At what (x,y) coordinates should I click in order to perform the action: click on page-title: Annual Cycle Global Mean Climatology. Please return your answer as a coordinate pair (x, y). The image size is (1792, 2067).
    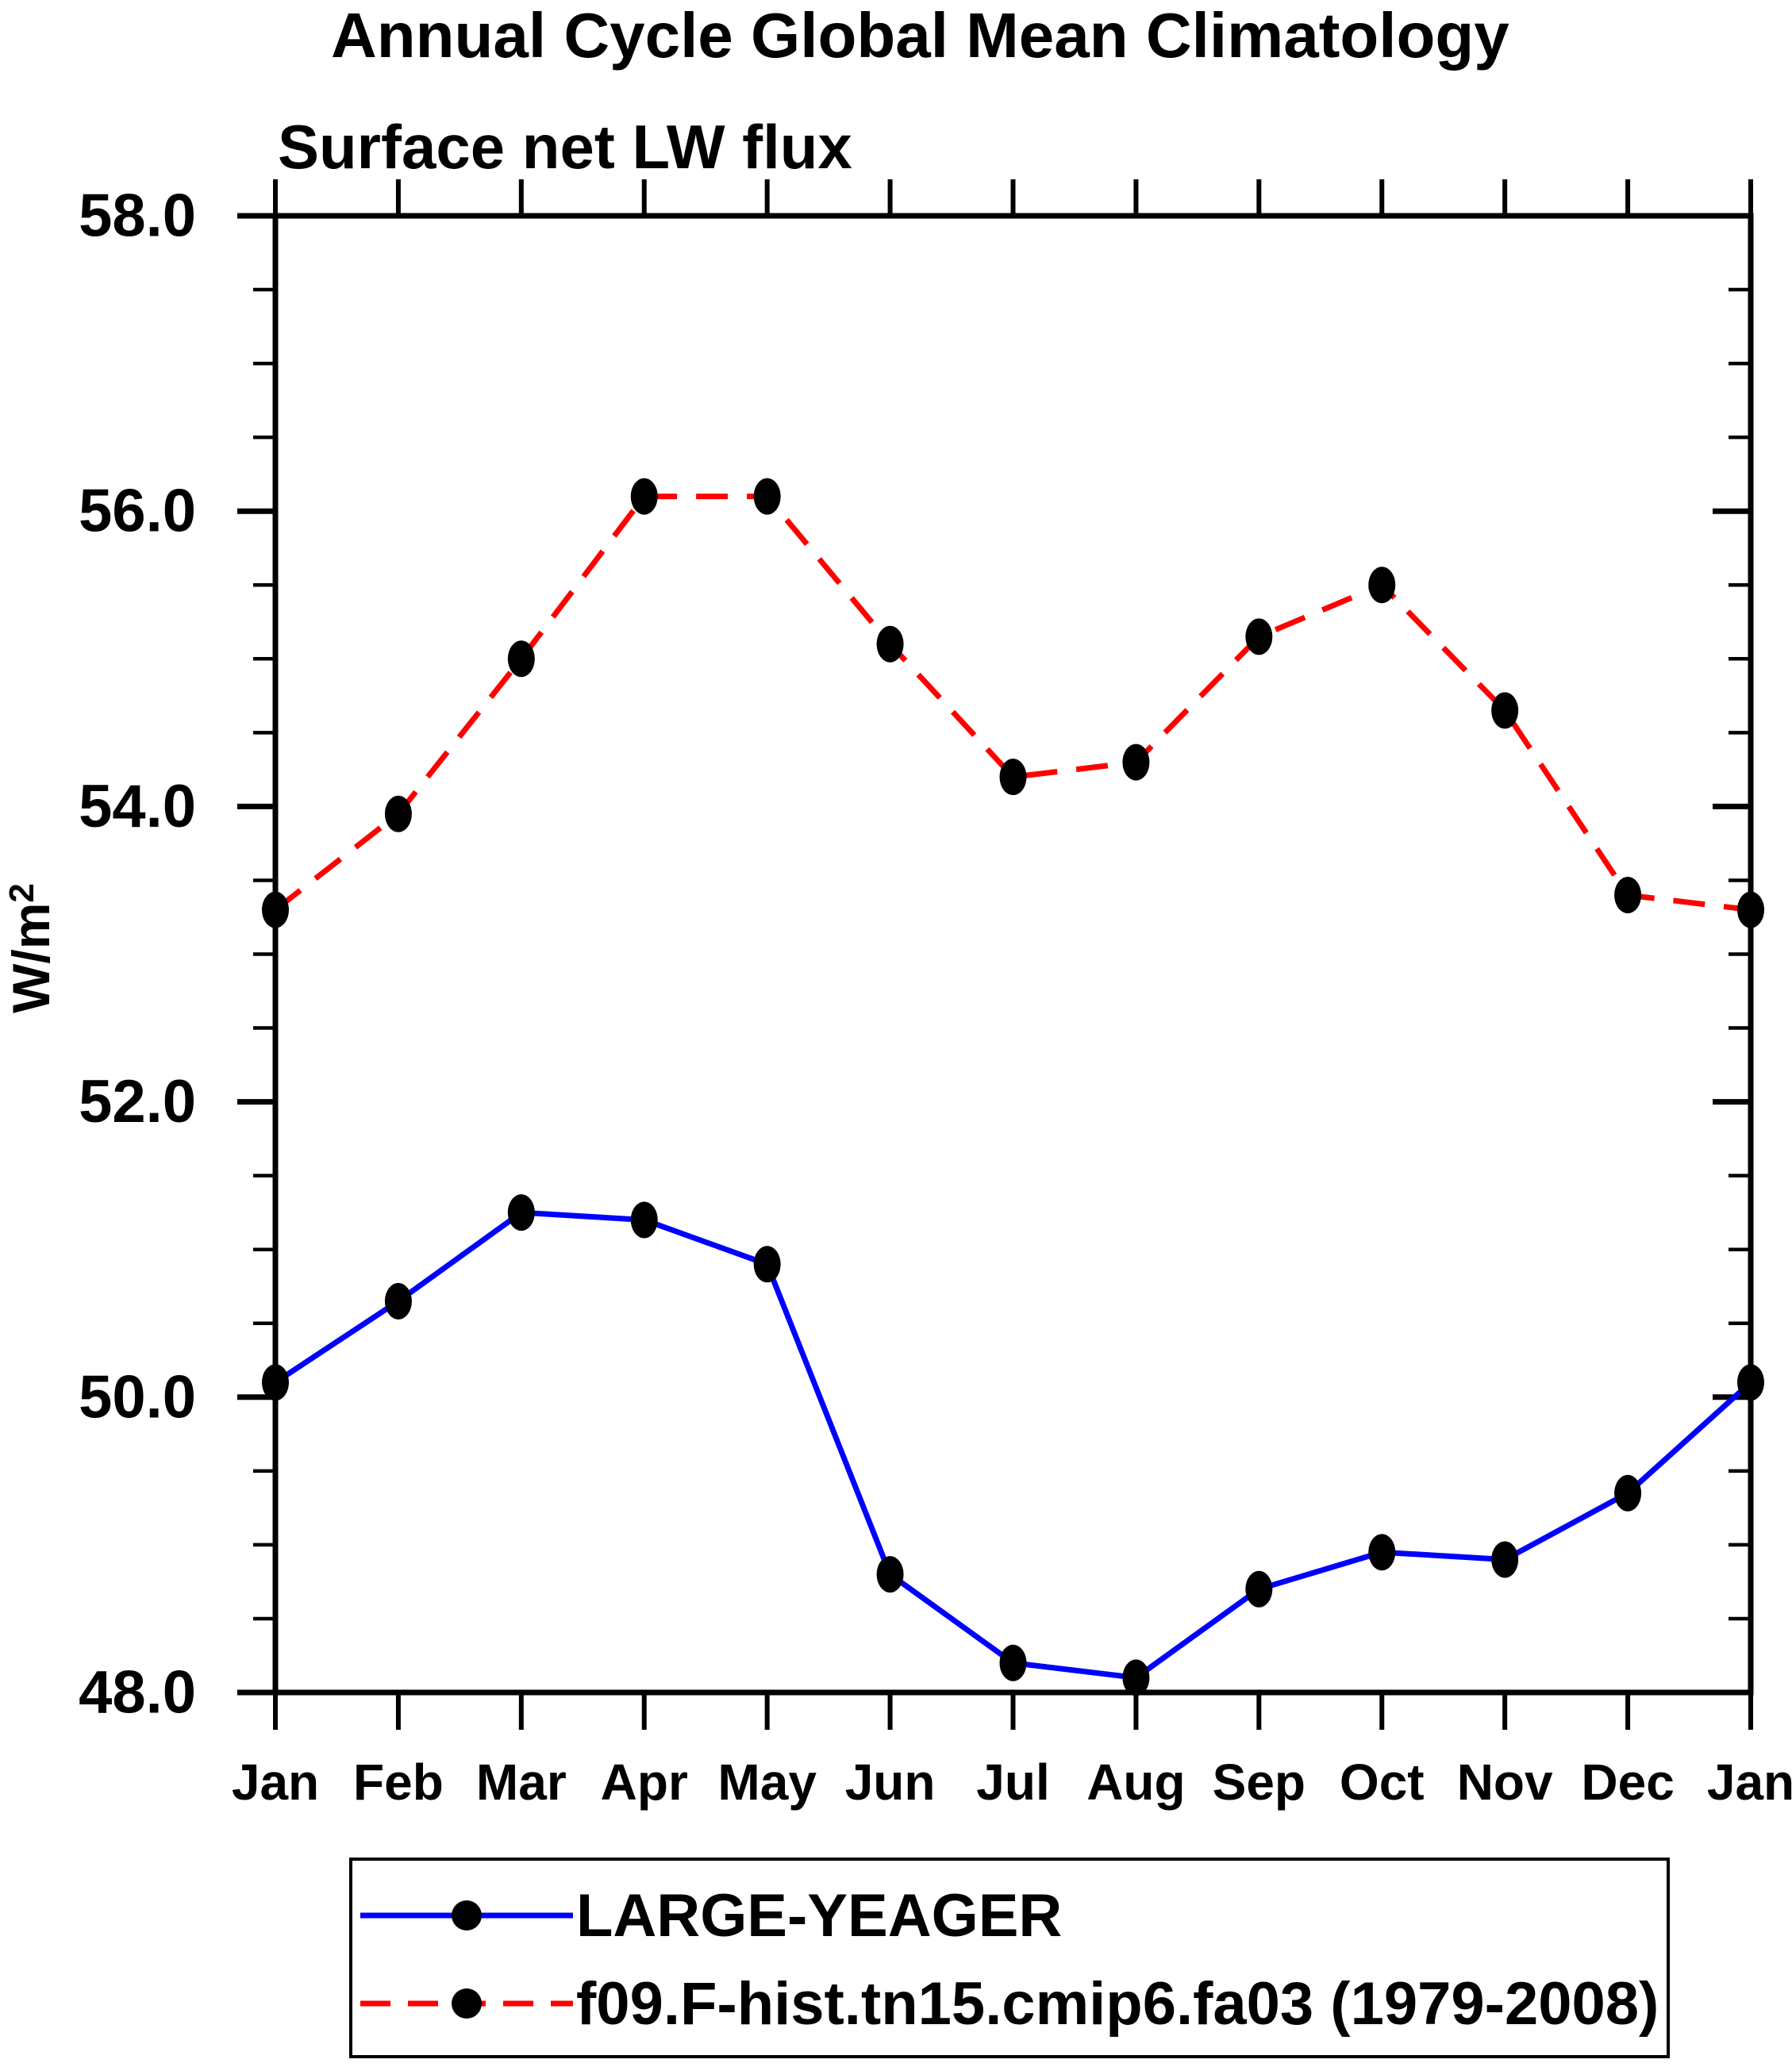
    Looking at the image, I should click on (920, 35).